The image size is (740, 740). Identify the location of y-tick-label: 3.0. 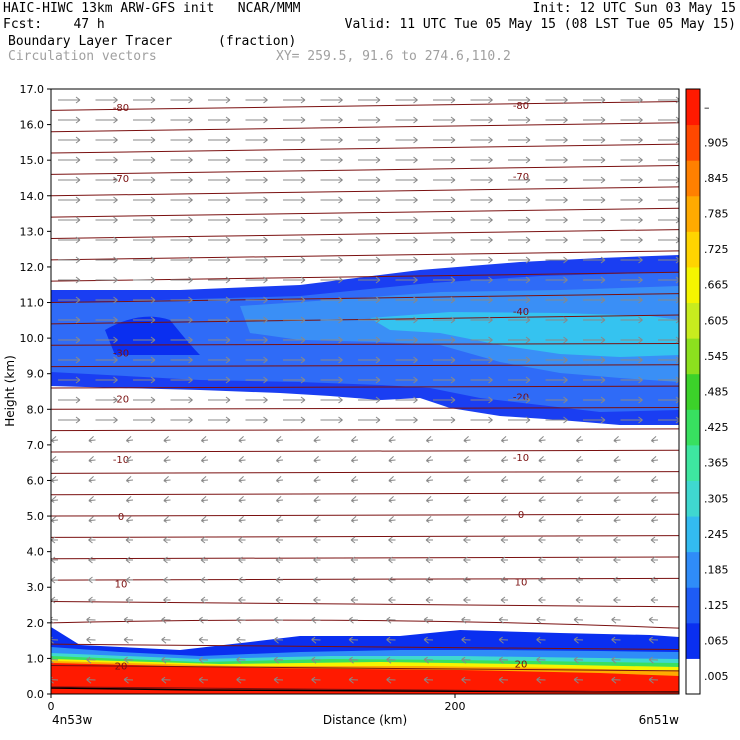
(36, 587).